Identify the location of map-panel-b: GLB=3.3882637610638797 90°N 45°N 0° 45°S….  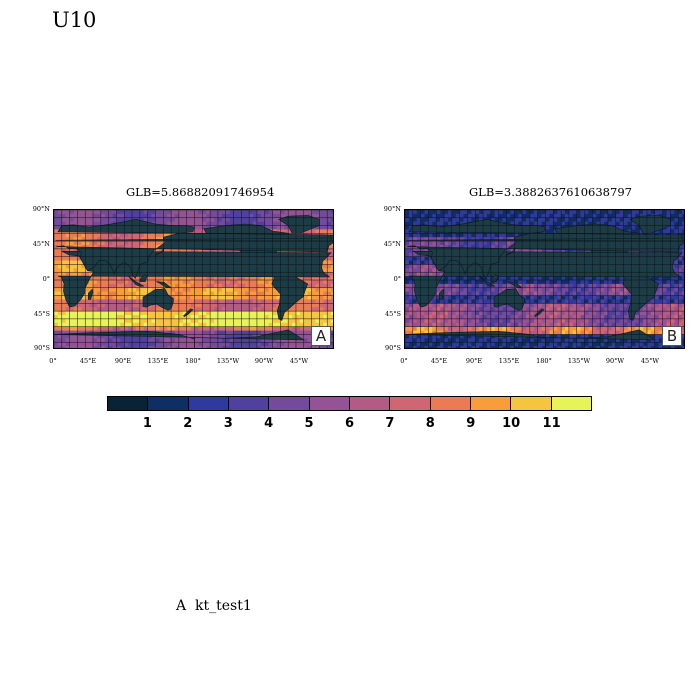
(531, 275).